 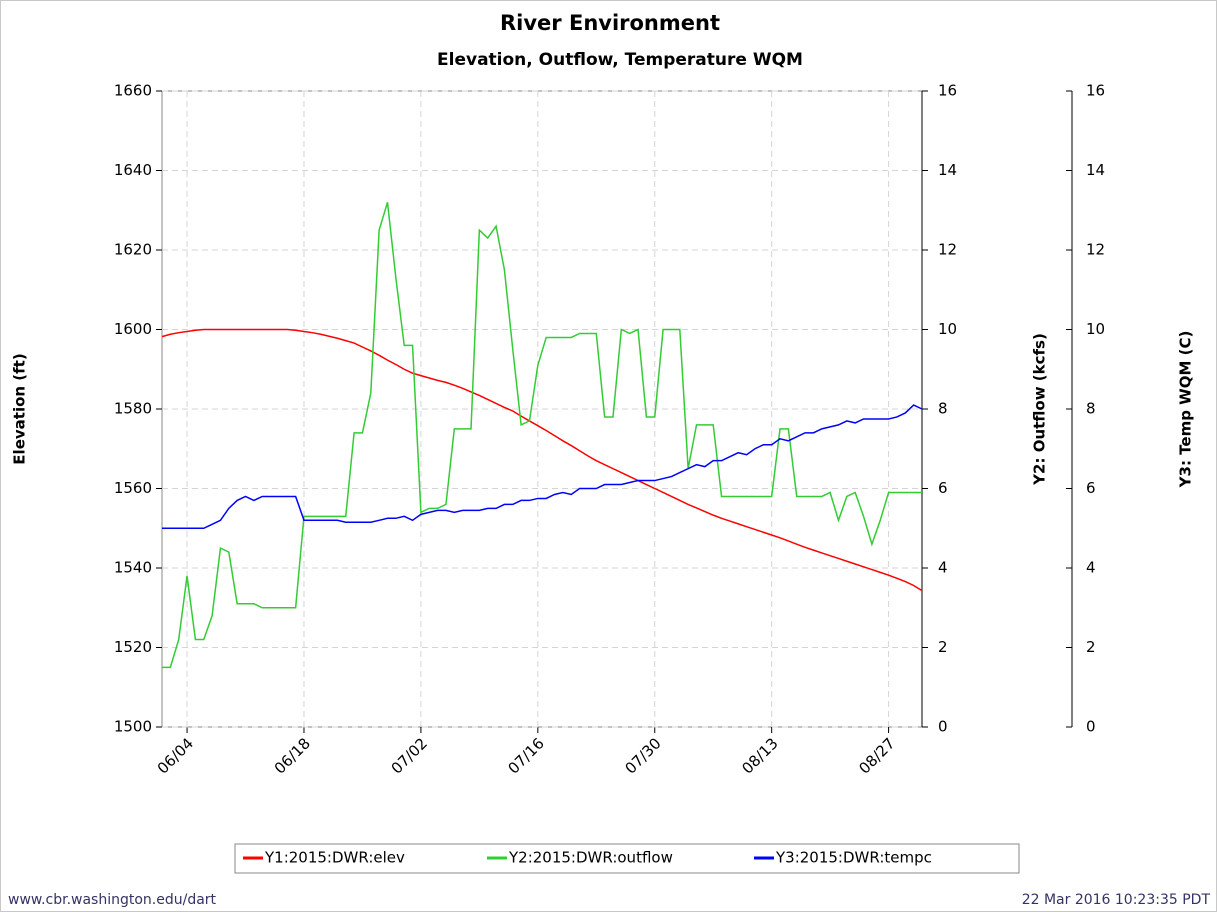 What do you see at coordinates (133, 488) in the screenshot?
I see `y-tick-label: 1560` at bounding box center [133, 488].